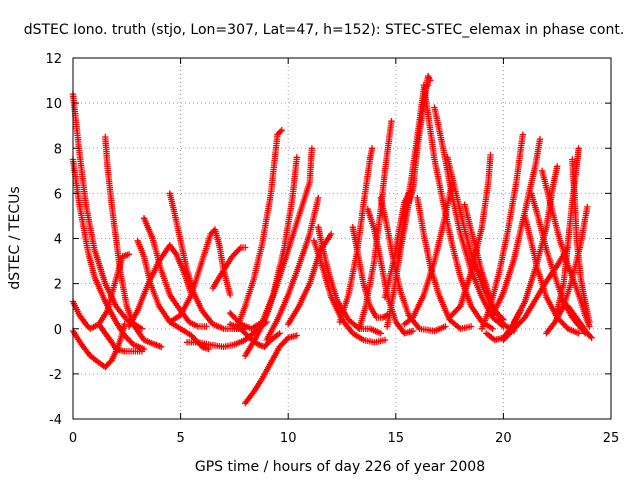 This screenshot has height=480, width=640. I want to click on x-tick-label: 10, so click(288, 438).